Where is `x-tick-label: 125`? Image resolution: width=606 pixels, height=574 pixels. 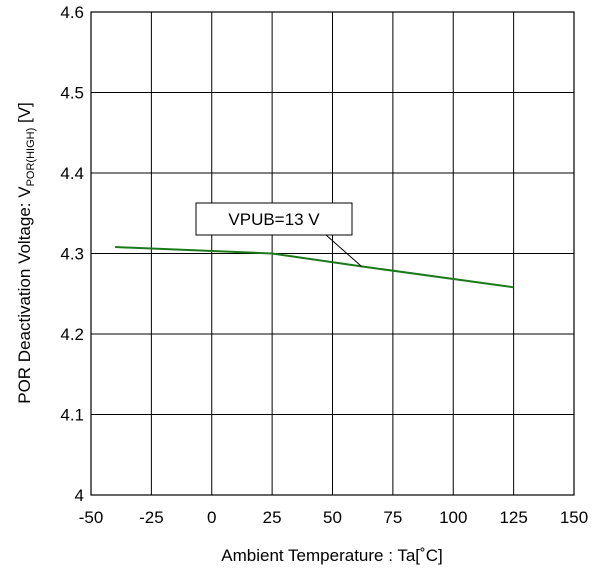
x-tick-label: 125 is located at coordinates (513, 517).